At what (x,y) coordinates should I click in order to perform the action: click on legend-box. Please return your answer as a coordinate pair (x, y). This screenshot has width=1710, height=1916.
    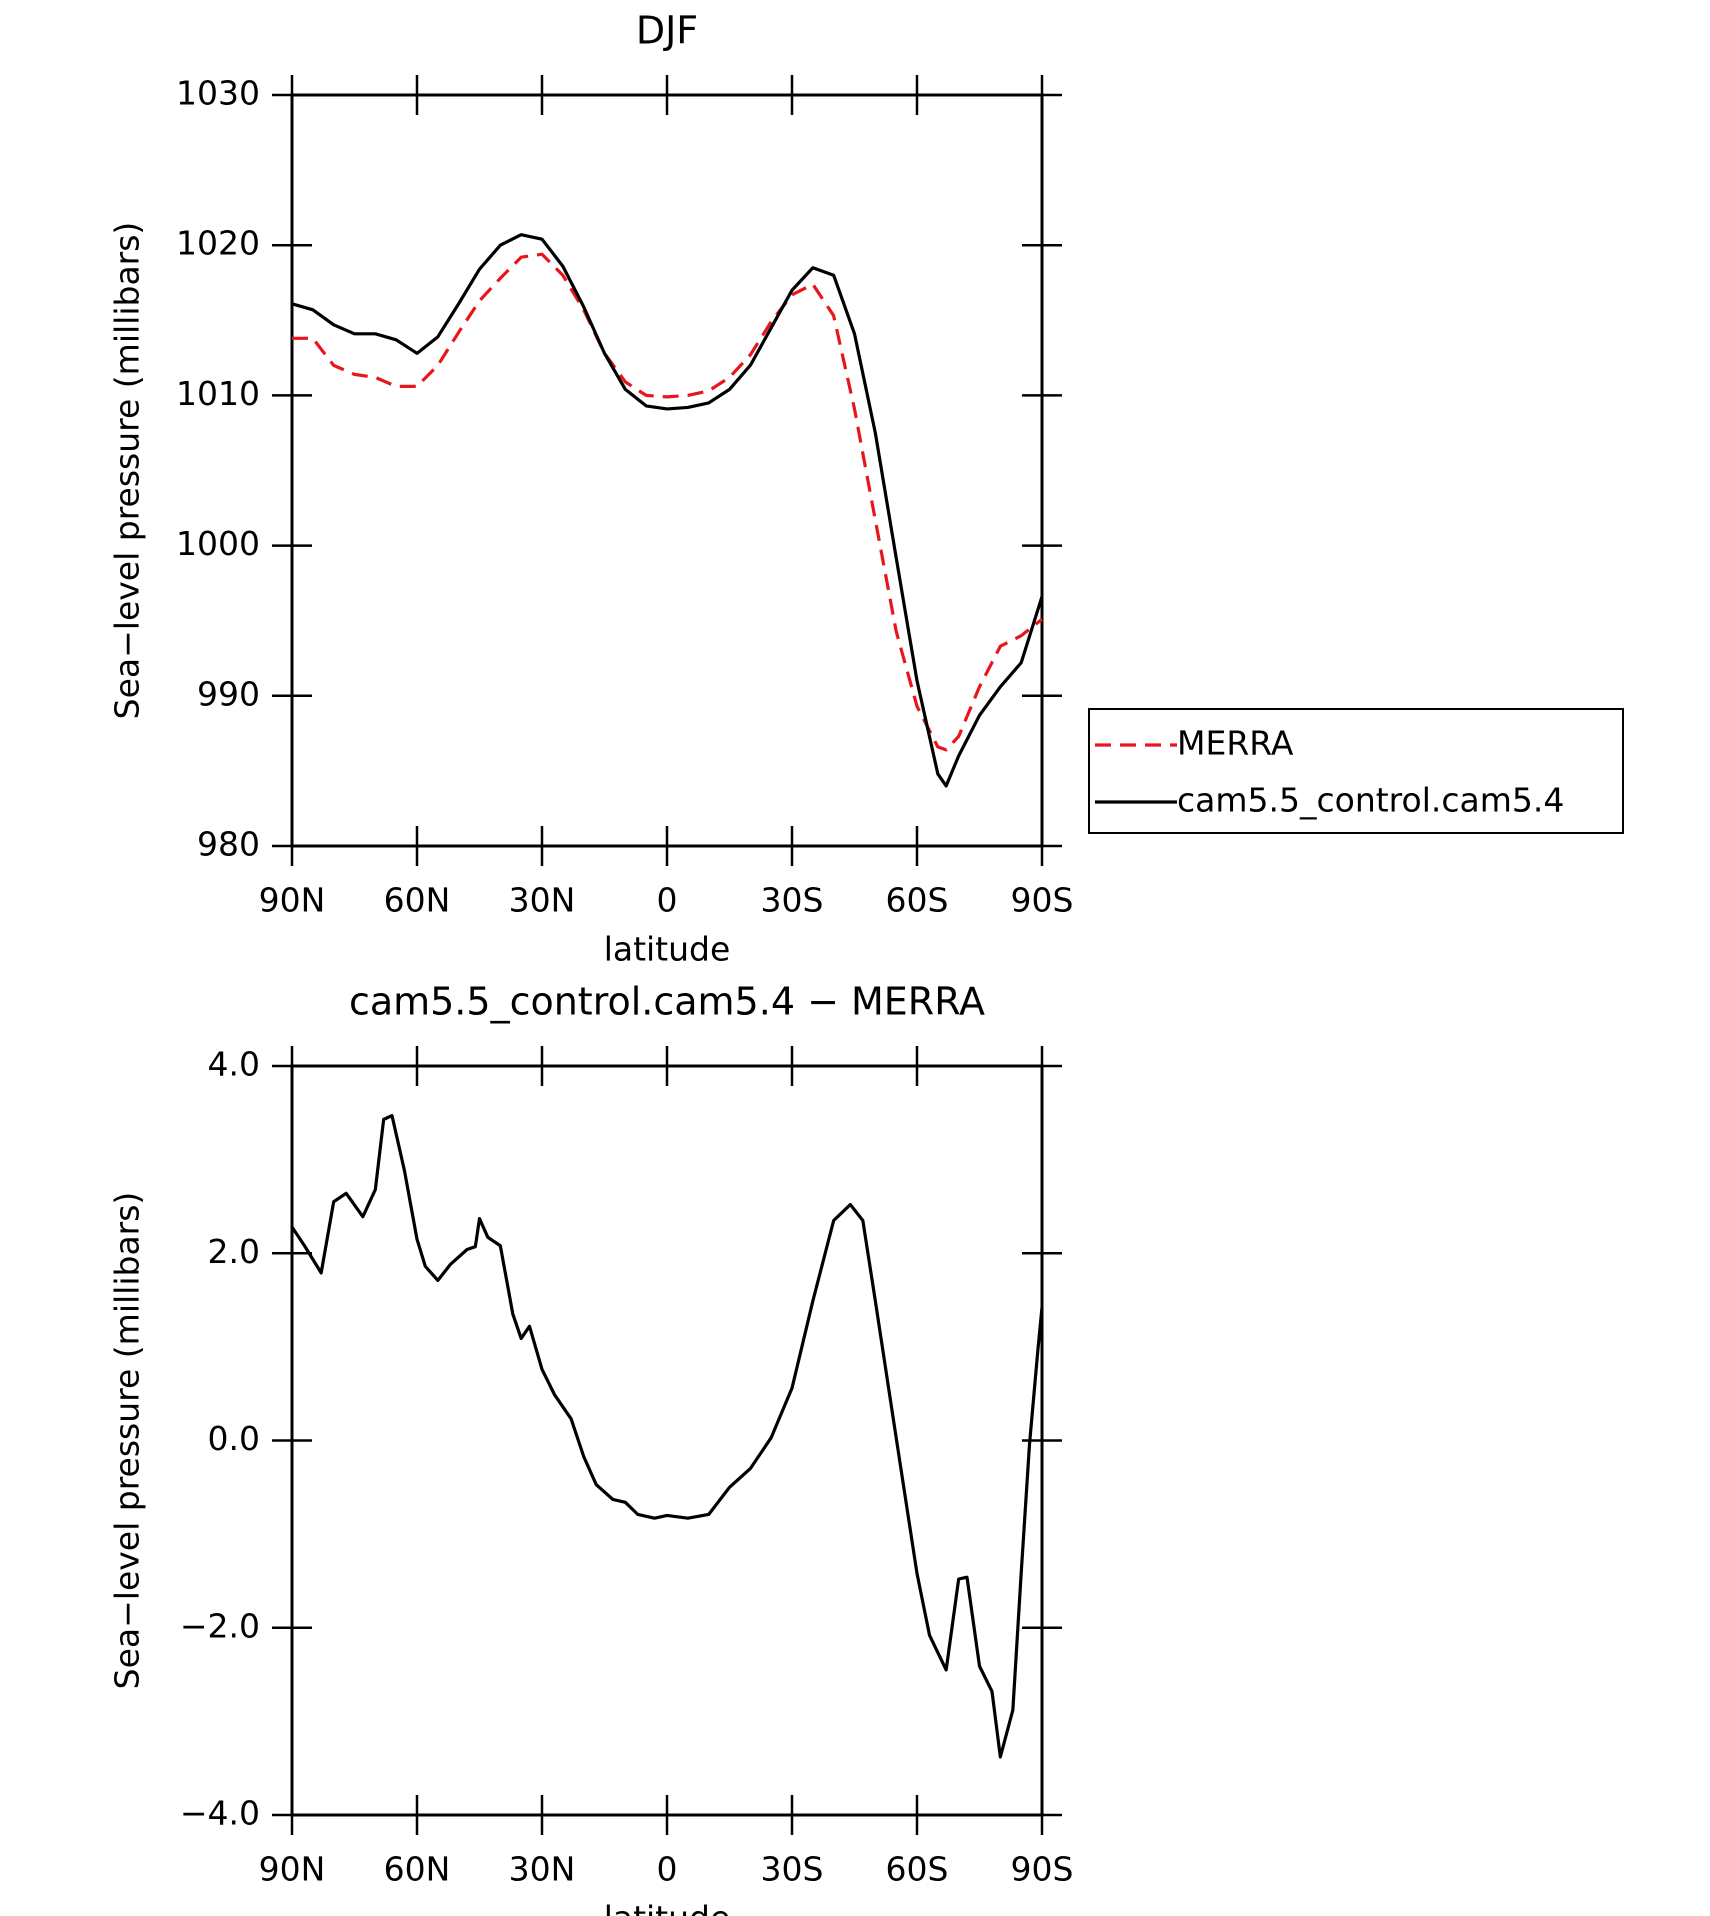
    Looking at the image, I should click on (1356, 771).